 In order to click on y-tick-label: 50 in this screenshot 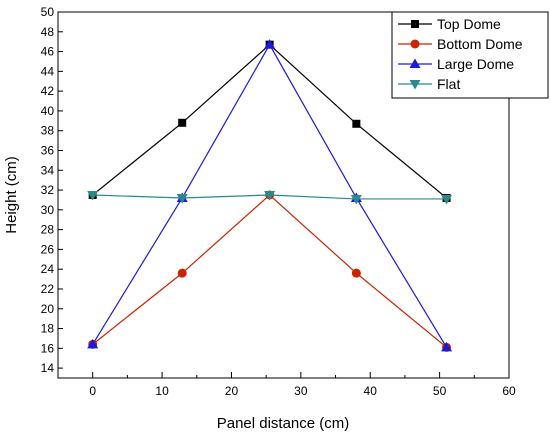, I will do `click(48, 12)`.